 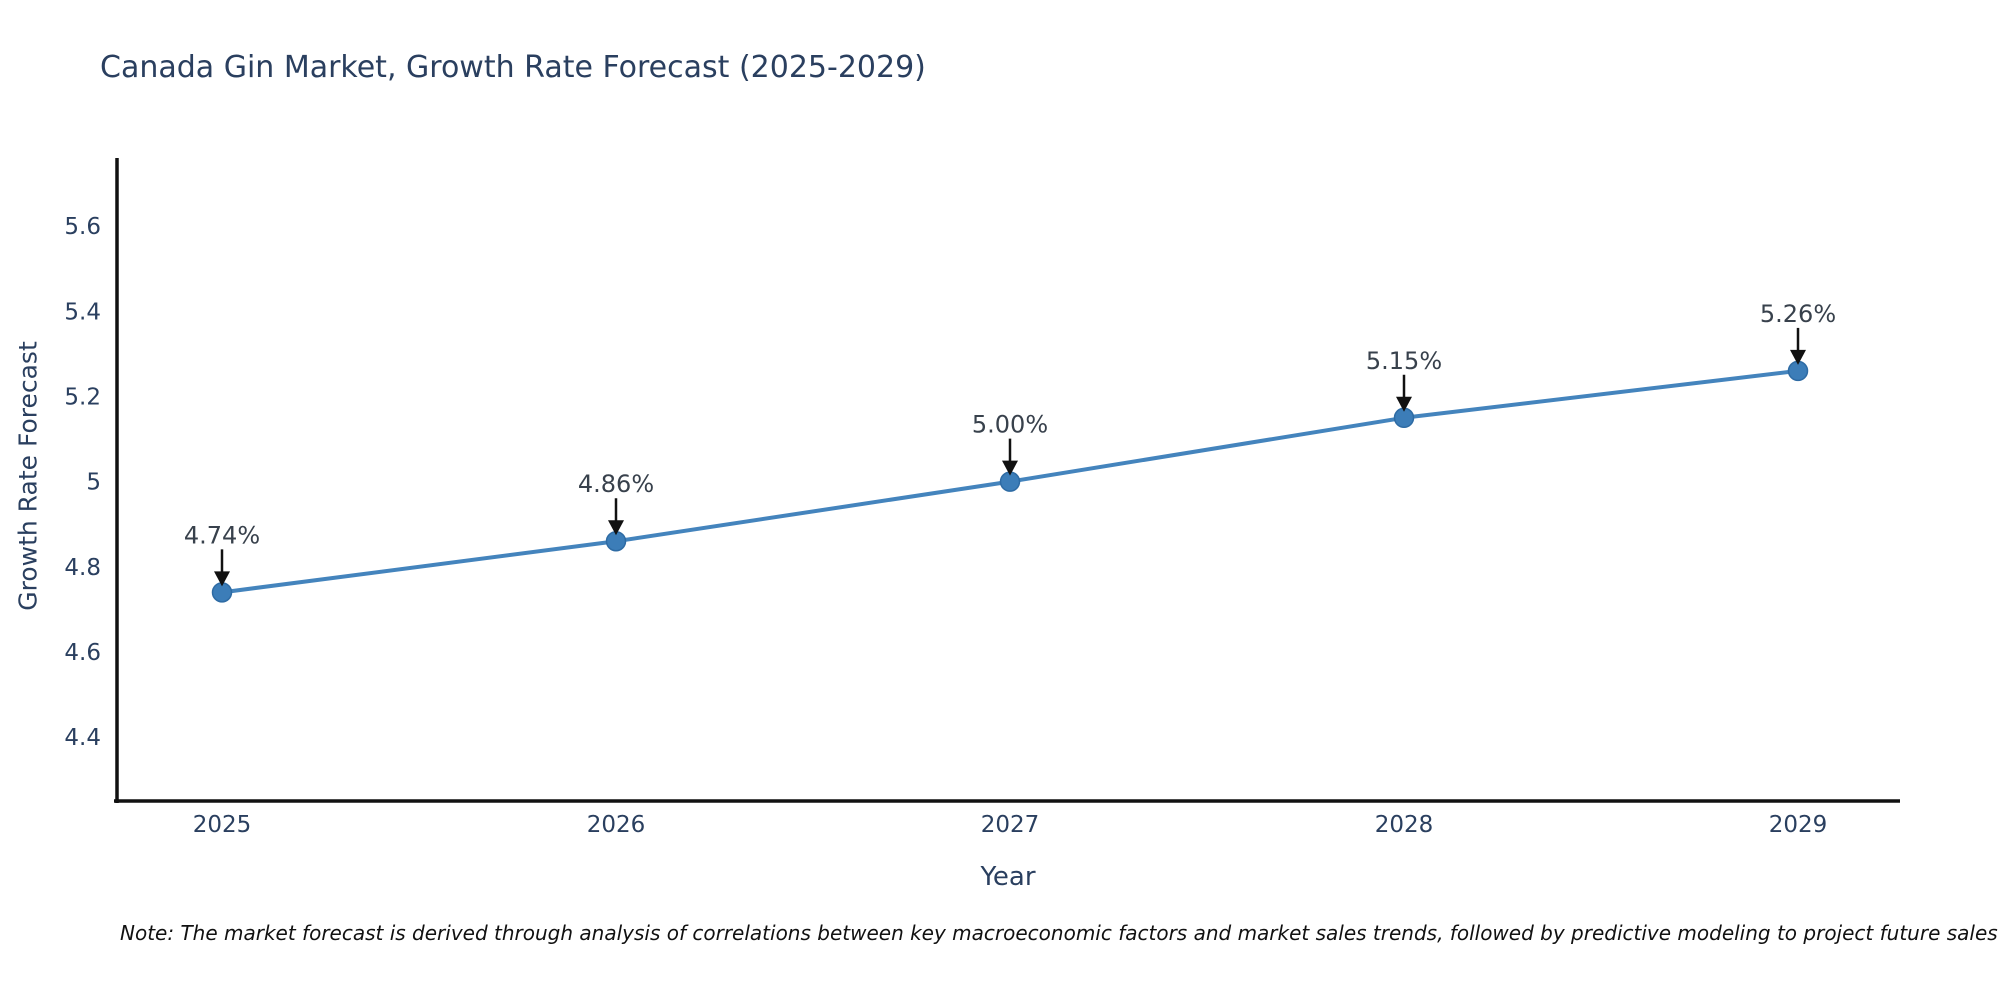 What do you see at coordinates (616, 484) in the screenshot?
I see `data-point-label: 4.86%` at bounding box center [616, 484].